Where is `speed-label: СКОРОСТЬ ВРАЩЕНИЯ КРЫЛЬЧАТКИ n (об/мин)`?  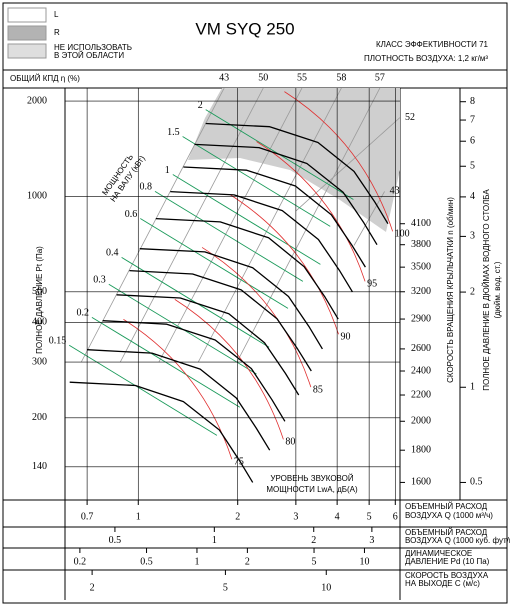 speed-label: СКОРОСТЬ ВРАЩЕНИЯ КРЫЛЬЧАТКИ n (об/мин) is located at coordinates (450, 290).